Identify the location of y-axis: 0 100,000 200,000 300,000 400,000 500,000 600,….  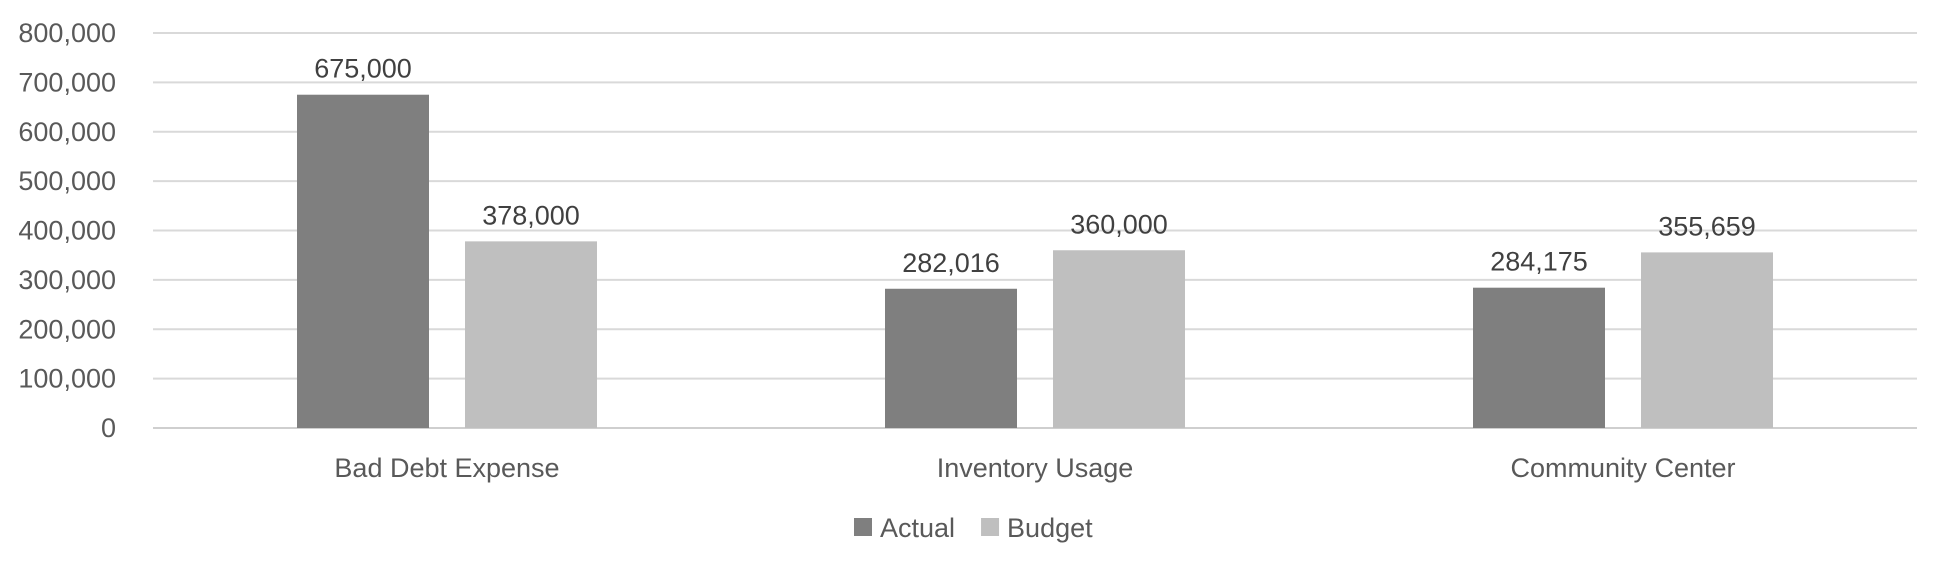
(67, 230).